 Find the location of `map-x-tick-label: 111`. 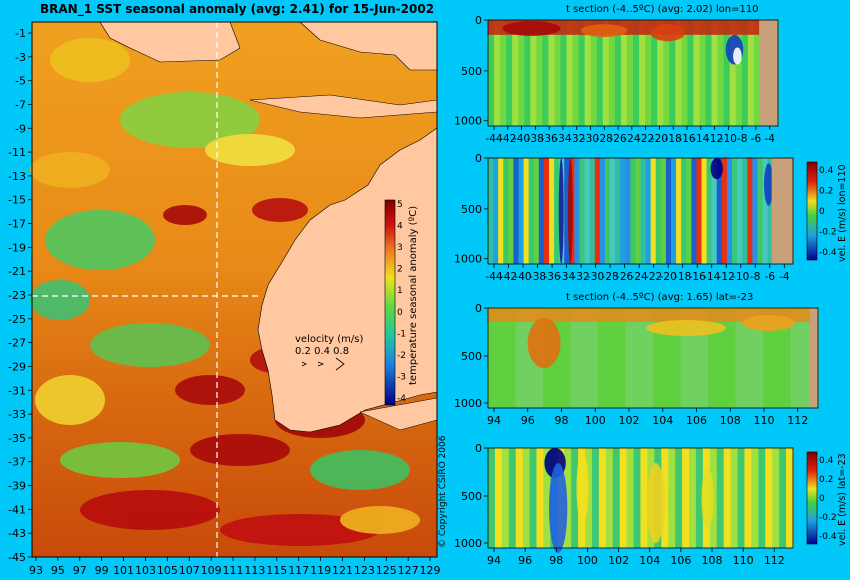

map-x-tick-label: 111 is located at coordinates (233, 570).